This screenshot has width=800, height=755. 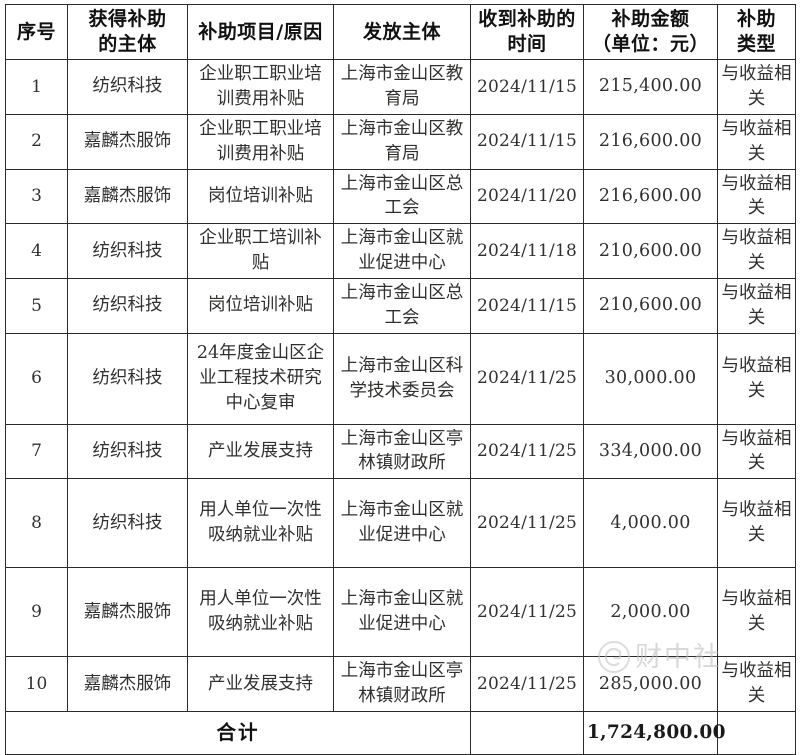 What do you see at coordinates (756, 44) in the screenshot?
I see `header-line: 类型` at bounding box center [756, 44].